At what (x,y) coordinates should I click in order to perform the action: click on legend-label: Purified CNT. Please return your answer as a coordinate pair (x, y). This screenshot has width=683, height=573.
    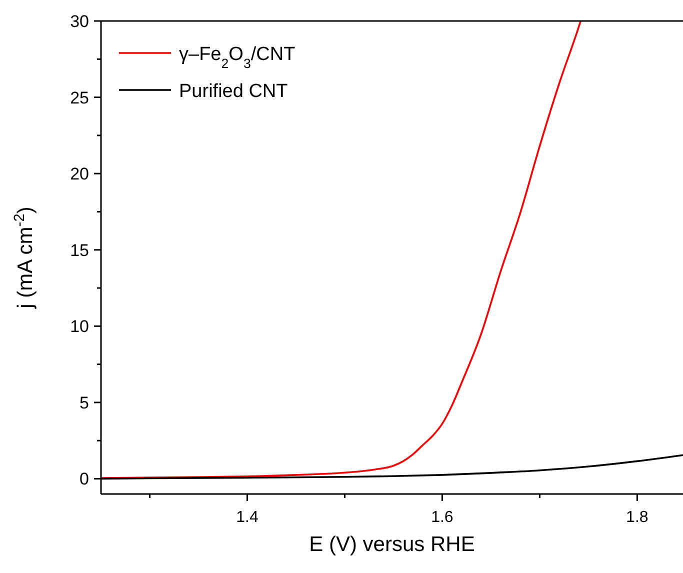
    Looking at the image, I should click on (233, 91).